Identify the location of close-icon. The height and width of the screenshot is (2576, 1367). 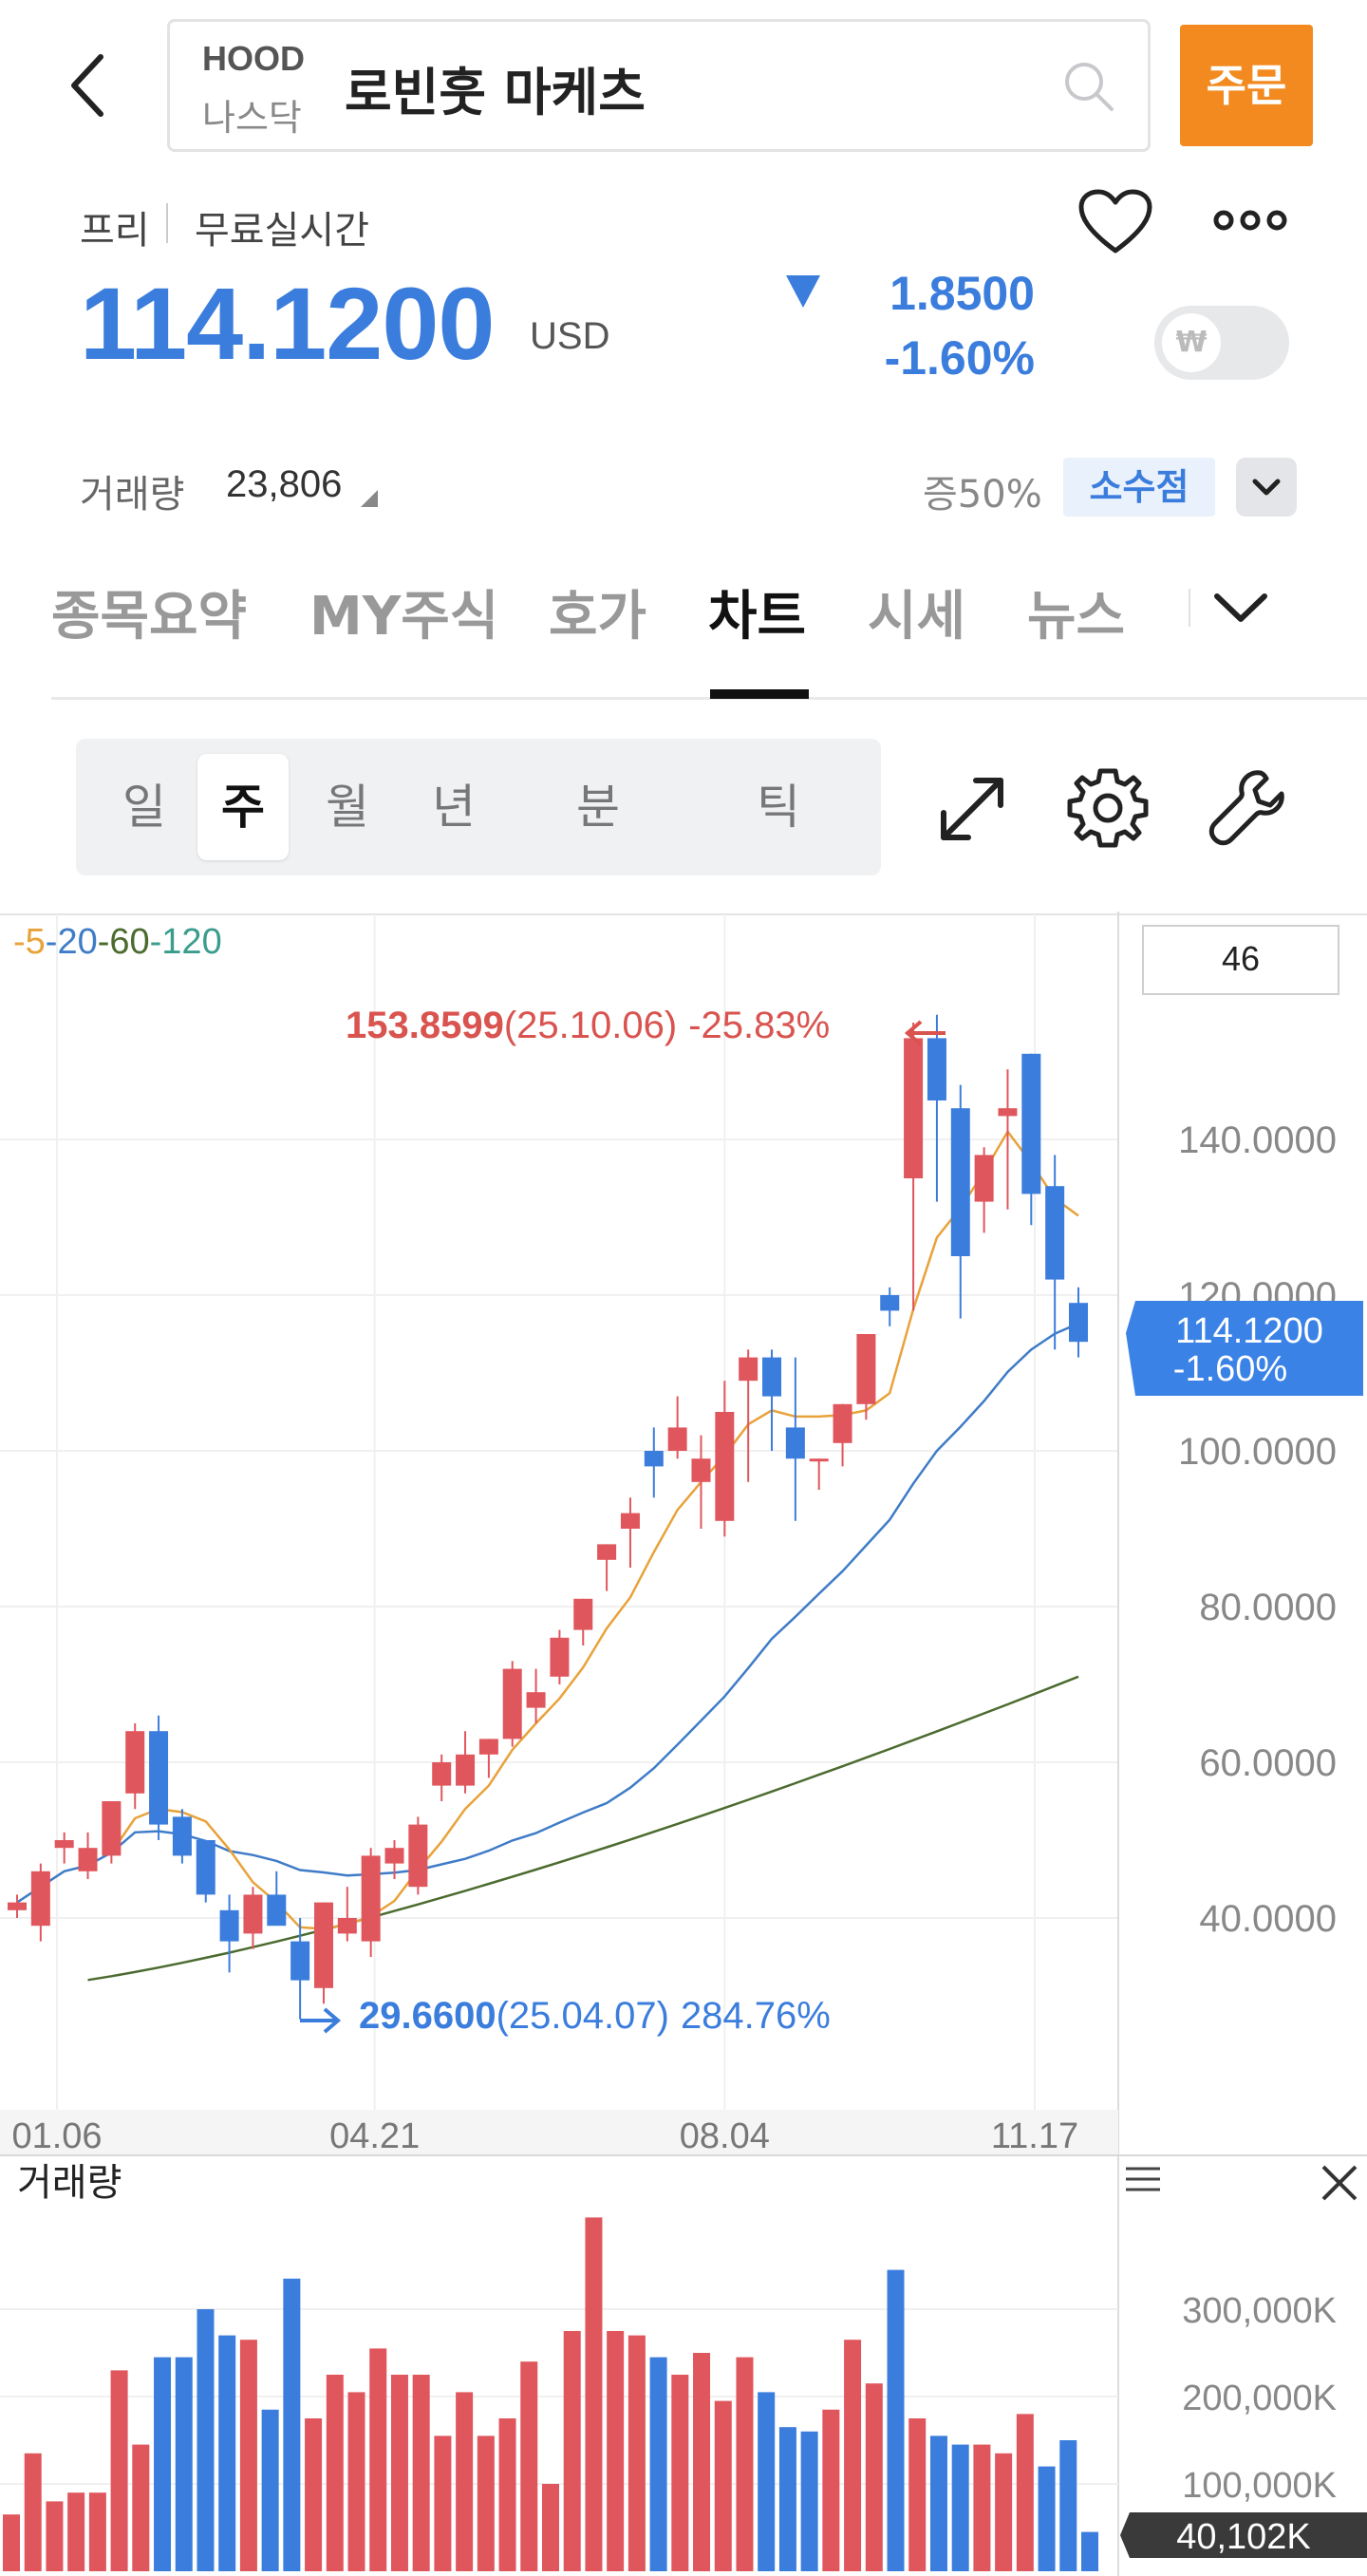
(1339, 2183).